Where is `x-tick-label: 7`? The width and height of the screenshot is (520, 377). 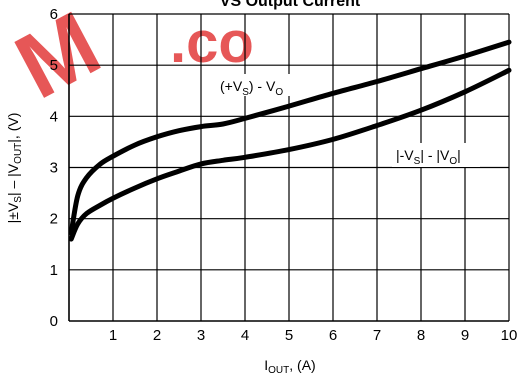
x-tick-label: 7 is located at coordinates (377, 335).